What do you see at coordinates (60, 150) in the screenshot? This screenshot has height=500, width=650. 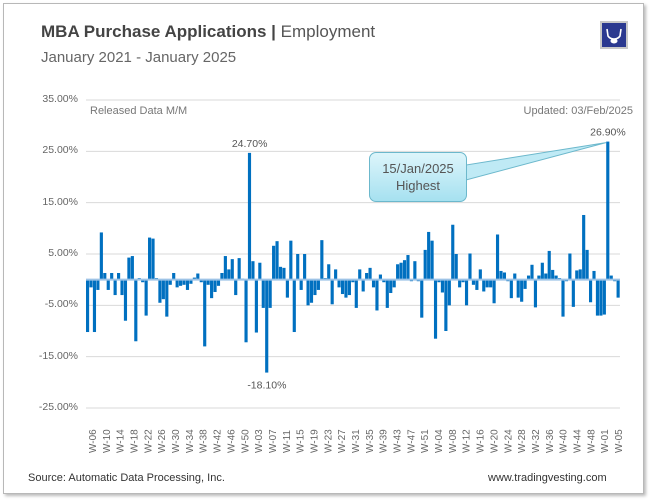 I see `y-tick-label: 25.00%` at bounding box center [60, 150].